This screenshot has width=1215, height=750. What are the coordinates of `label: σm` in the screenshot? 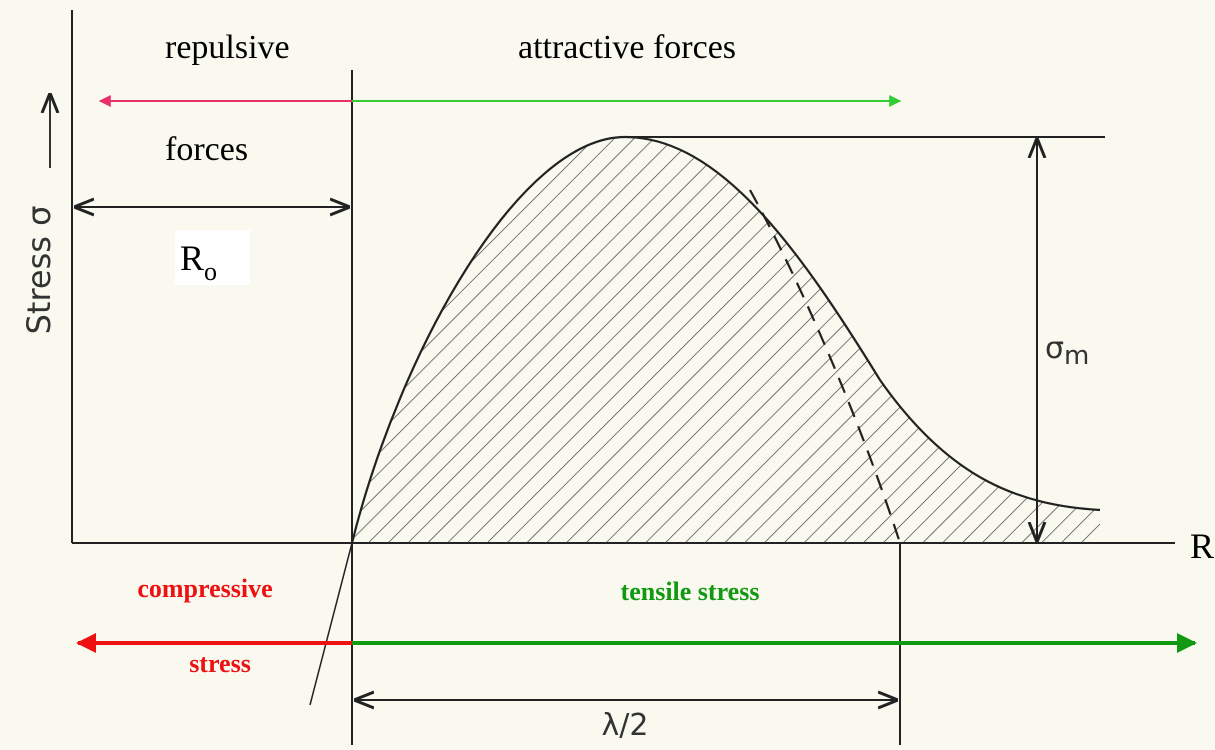 It's located at (1067, 351).